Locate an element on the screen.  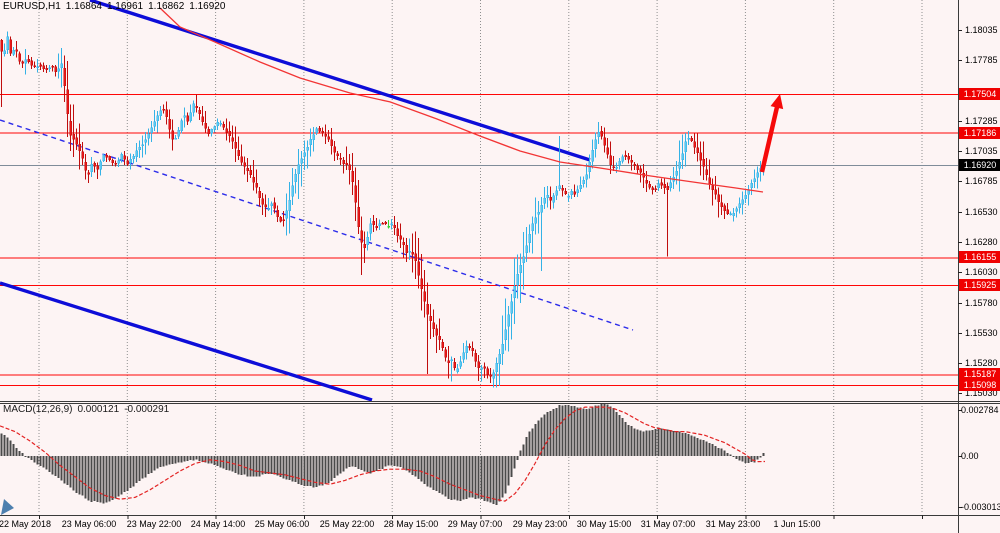
descending-trendline is located at coordinates (186, 341).